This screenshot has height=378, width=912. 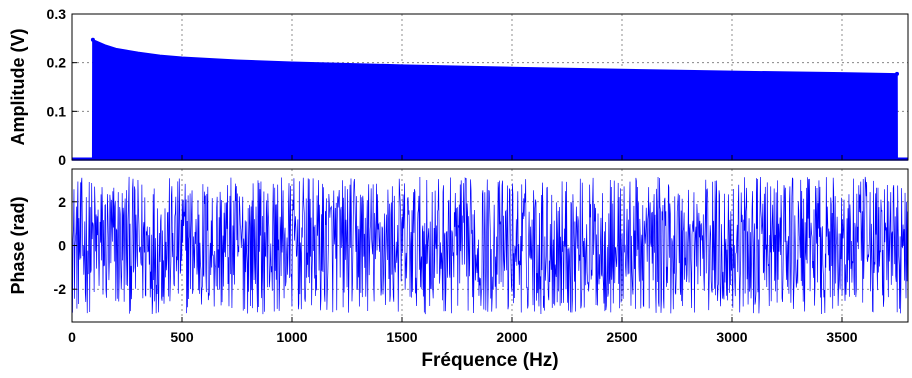 What do you see at coordinates (57, 111) in the screenshot?
I see `amplitude-y-tick-label: 0.1` at bounding box center [57, 111].